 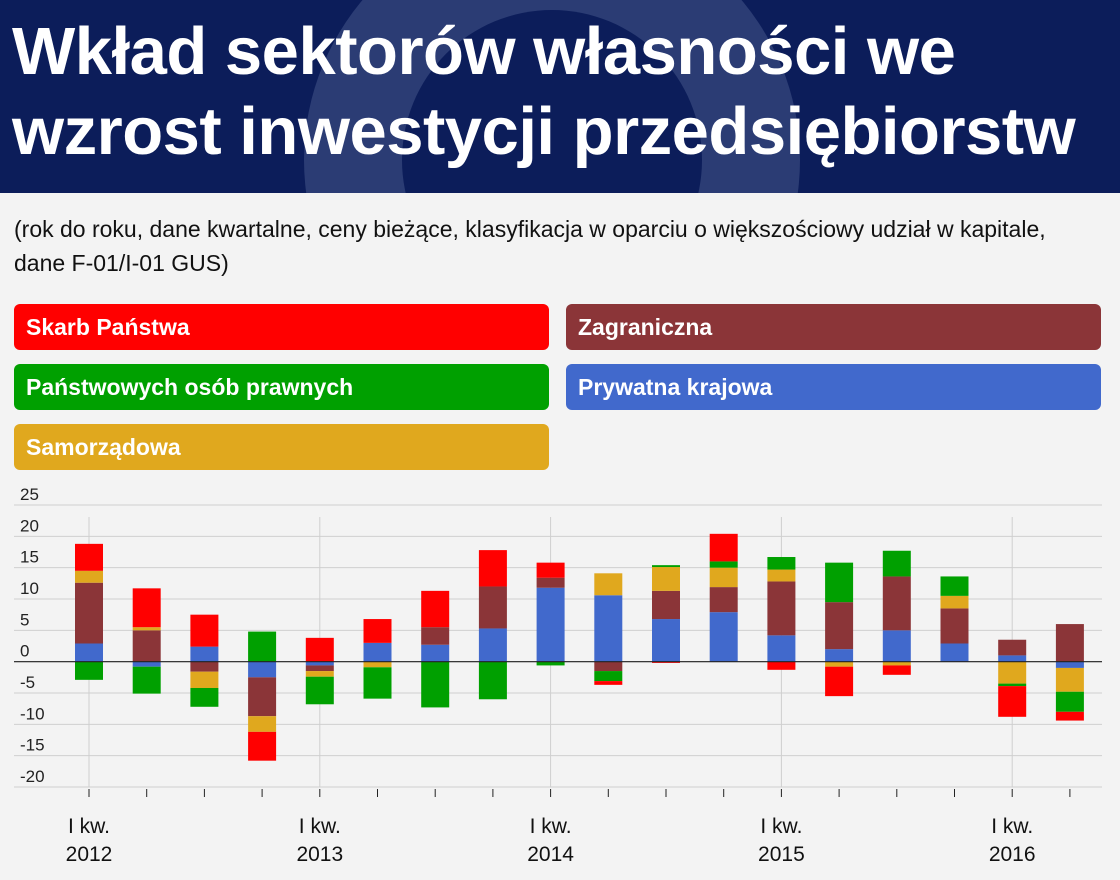 What do you see at coordinates (29, 525) in the screenshot?
I see `y-tick-label: 20` at bounding box center [29, 525].